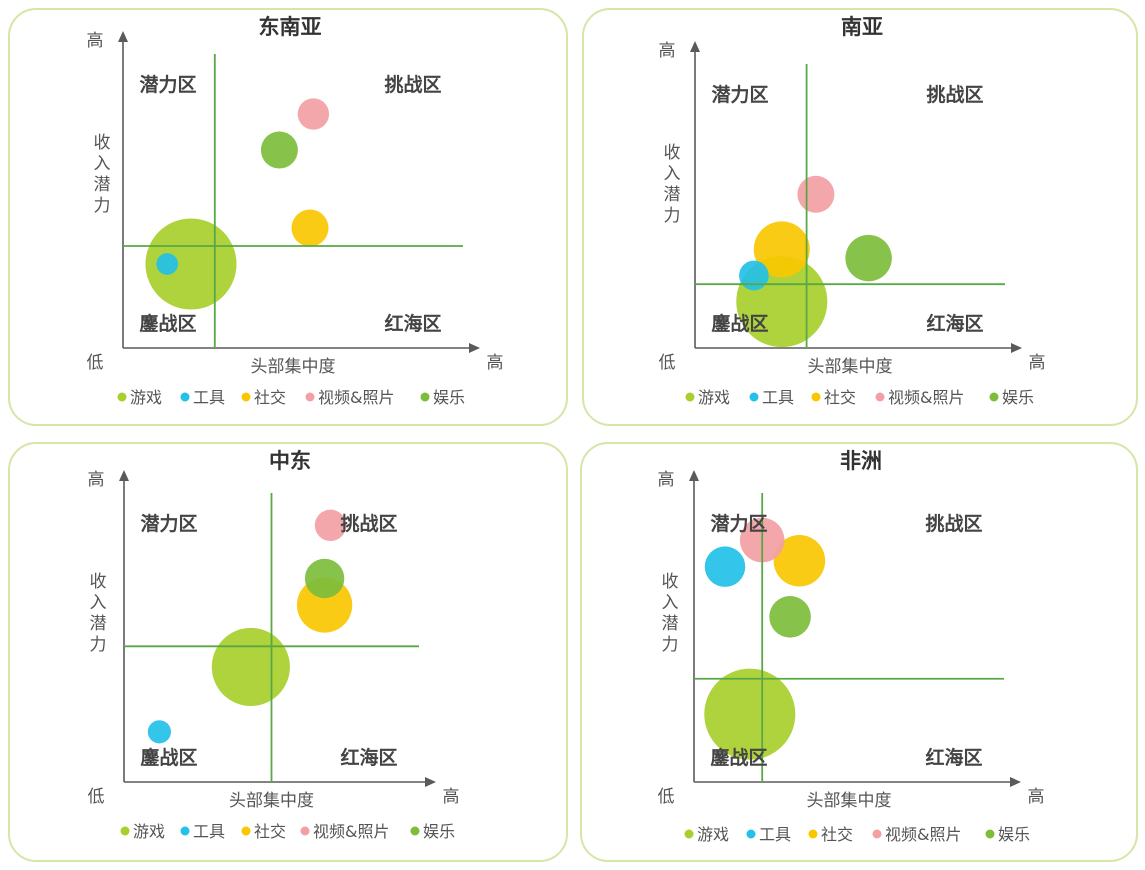 The image size is (1145, 870). Describe the element at coordinates (310, 228) in the screenshot. I see `bubble-社交` at that location.